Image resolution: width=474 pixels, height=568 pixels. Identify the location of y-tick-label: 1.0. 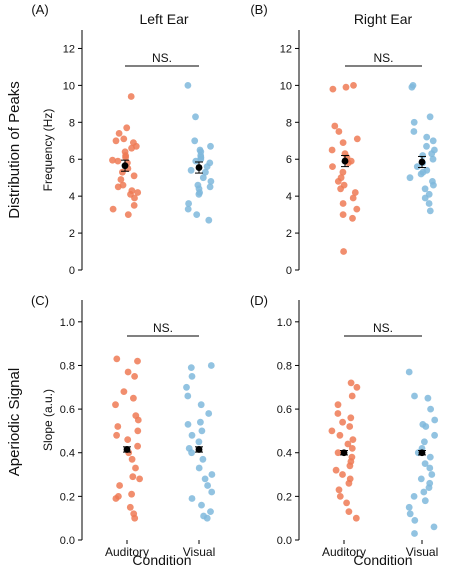
(67, 323).